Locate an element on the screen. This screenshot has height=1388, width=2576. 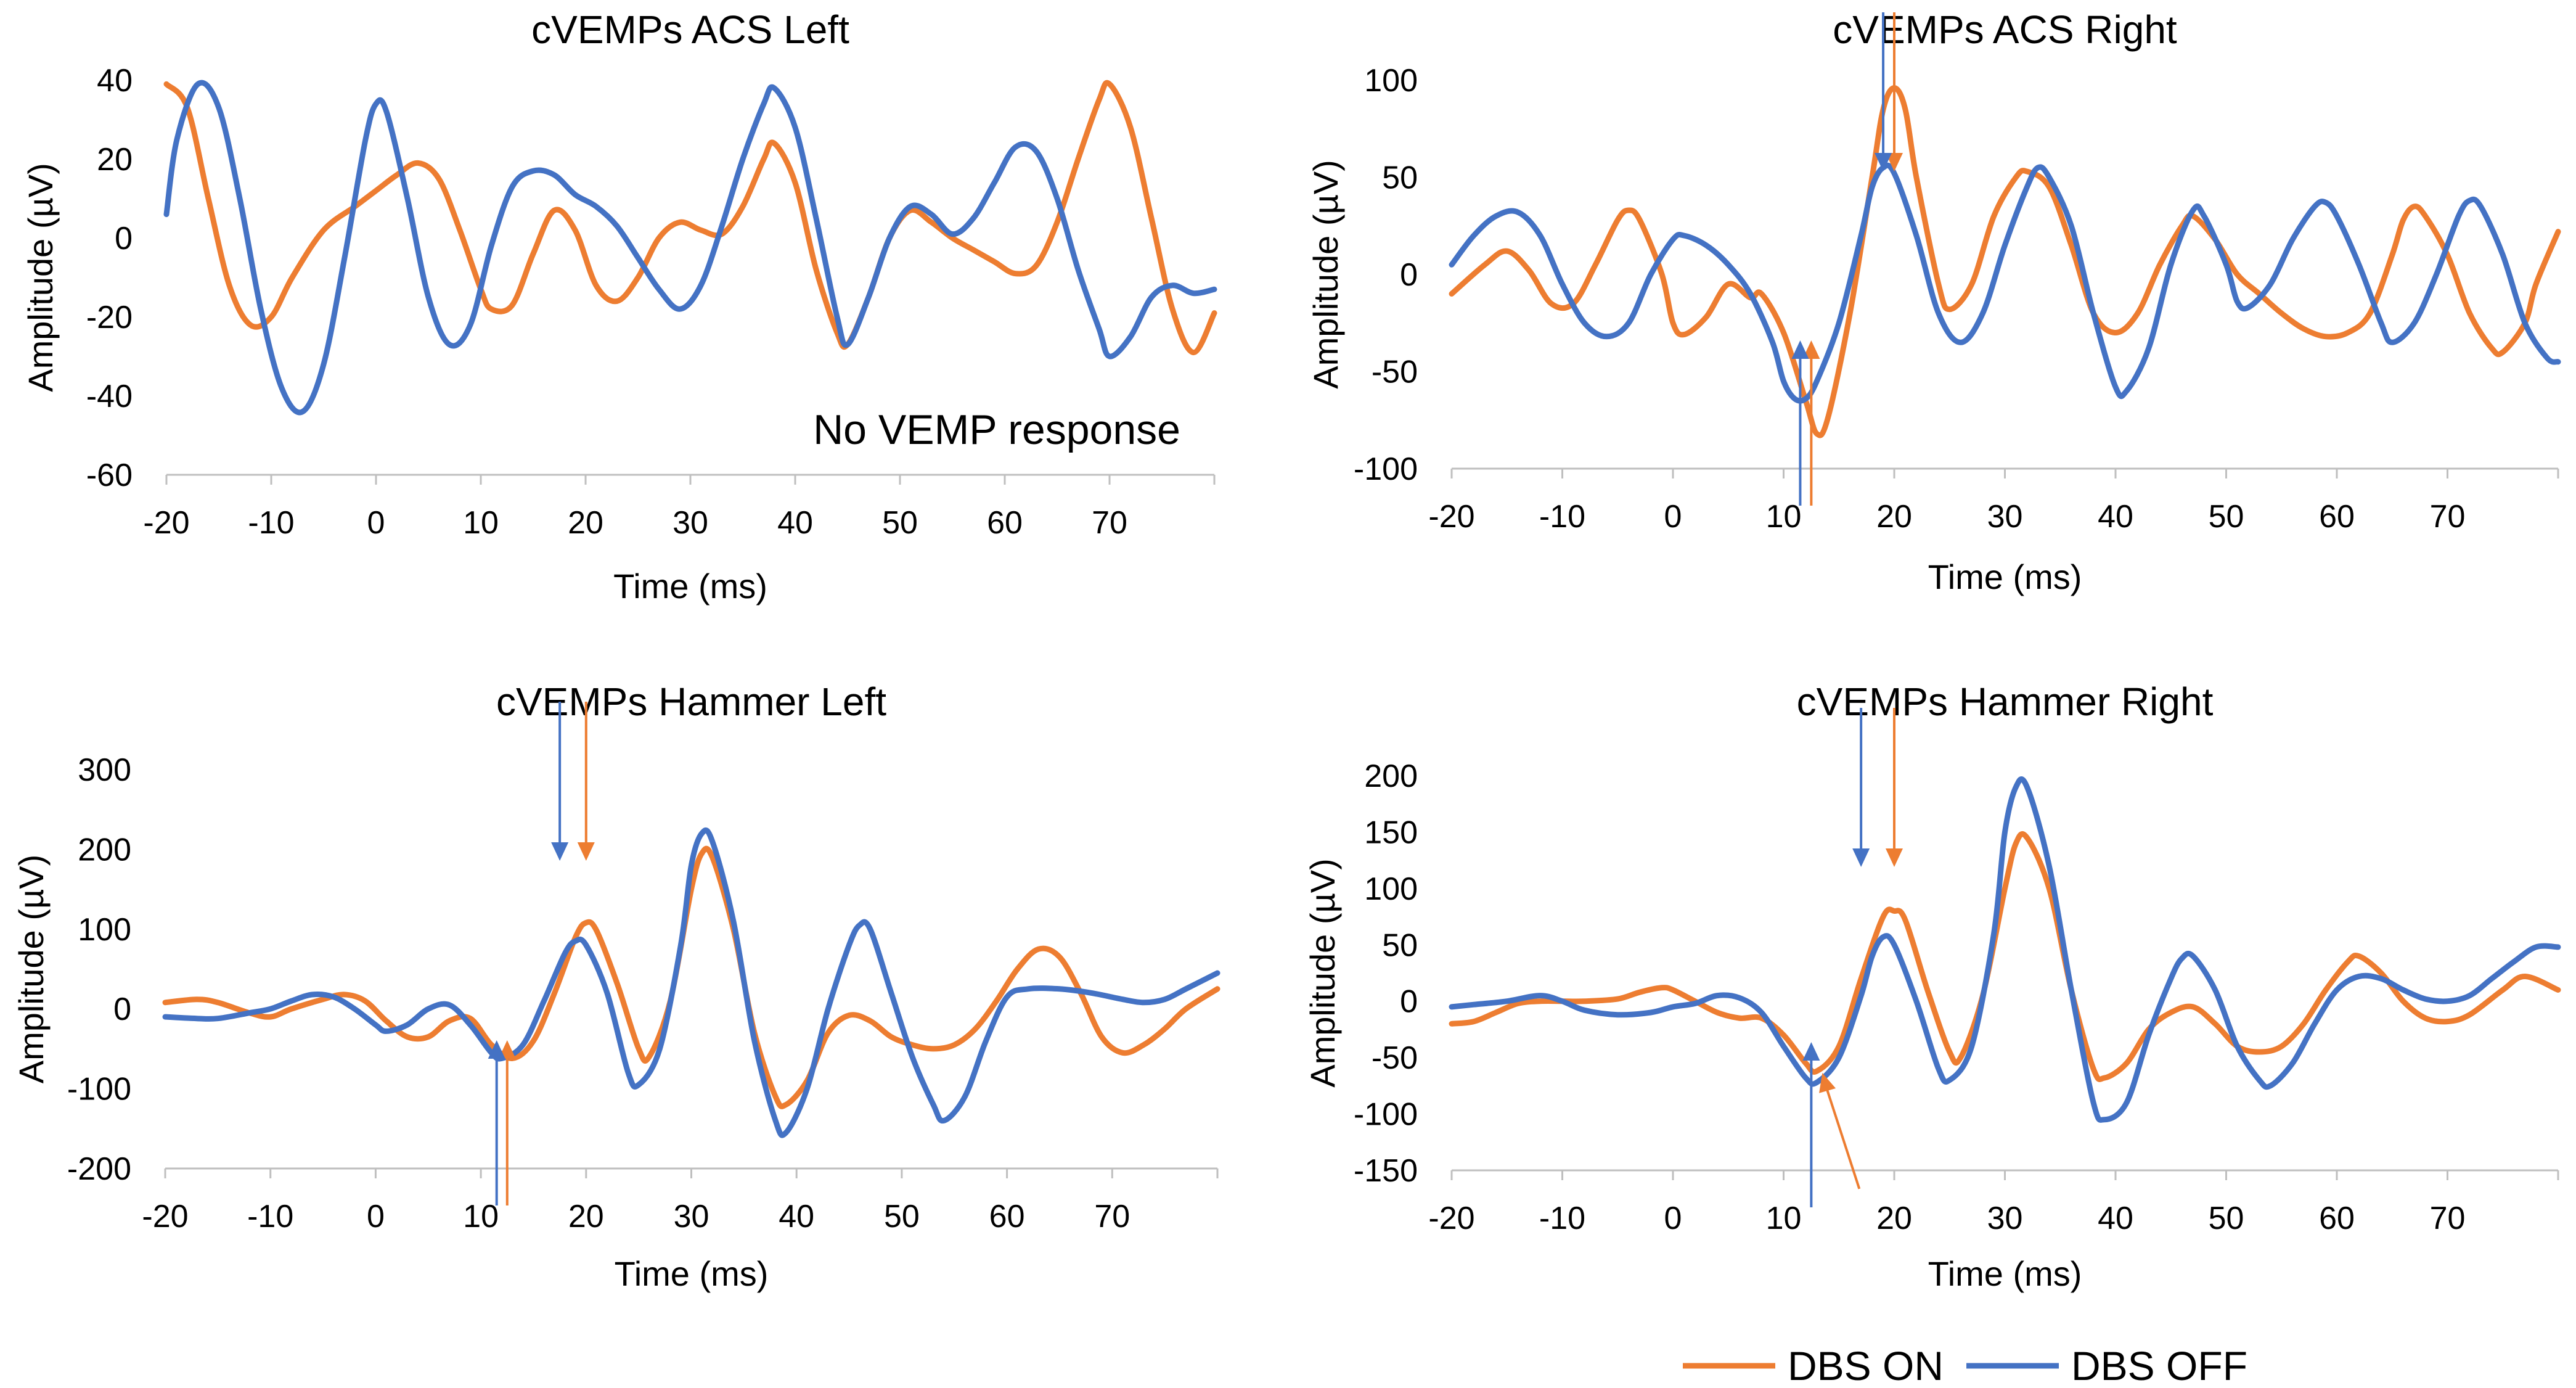
y-tick-label: 20 is located at coordinates (115, 160).